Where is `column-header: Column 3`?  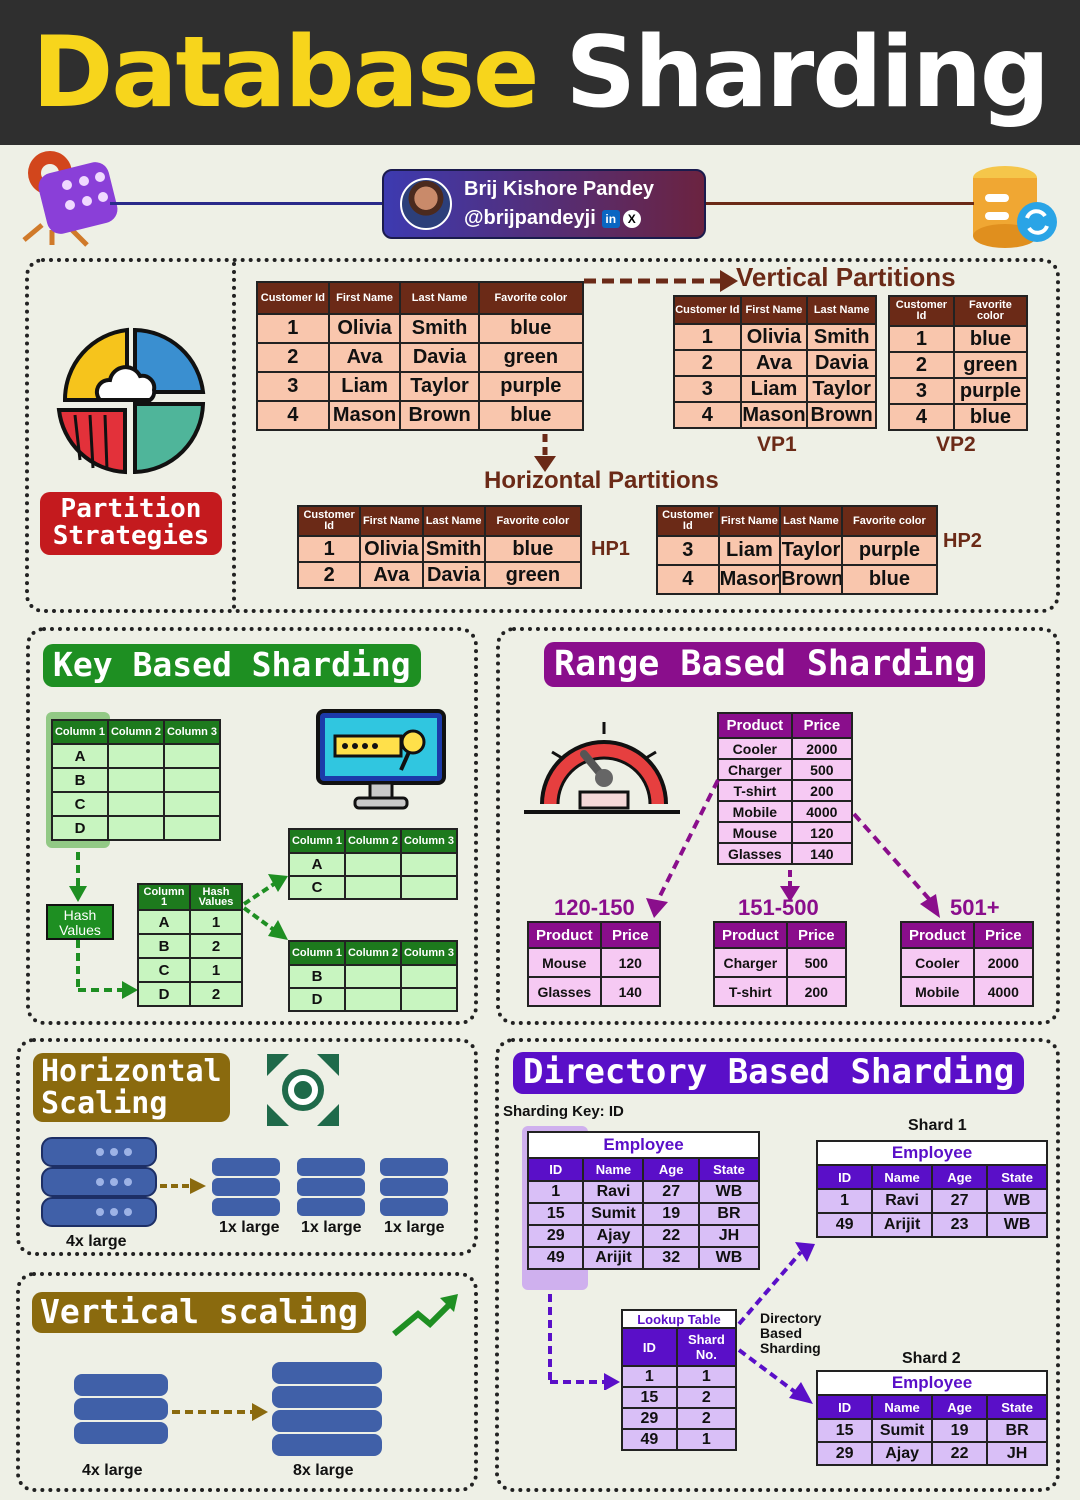 column-header: Column 3 is located at coordinates (192, 732).